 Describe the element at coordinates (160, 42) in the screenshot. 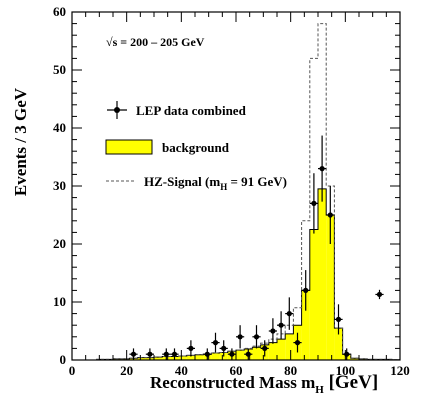

I see `energy-annotation-value: = 200 – 205 GeV` at that location.